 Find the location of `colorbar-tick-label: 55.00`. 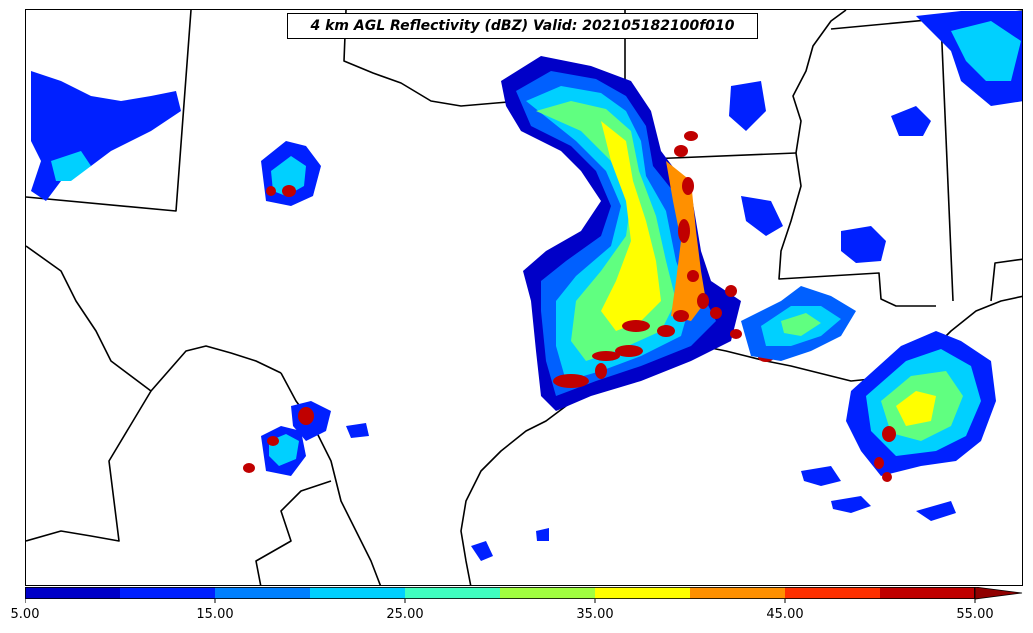

colorbar-tick-label: 55.00 is located at coordinates (975, 614).